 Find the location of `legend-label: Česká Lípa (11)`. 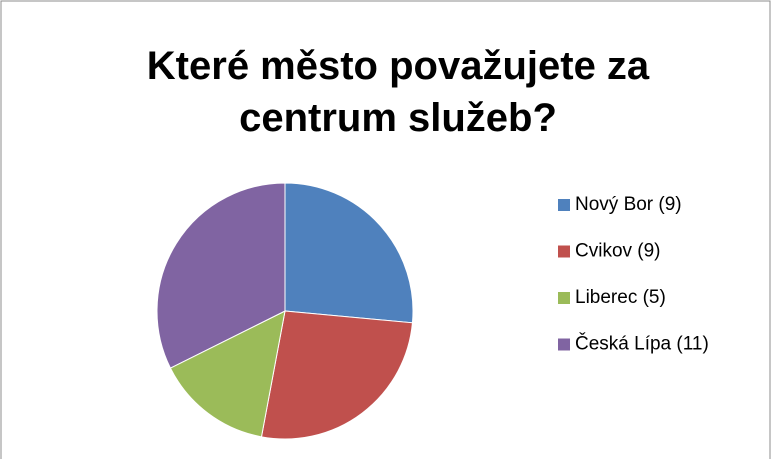

legend-label: Česká Lípa (11) is located at coordinates (642, 344).